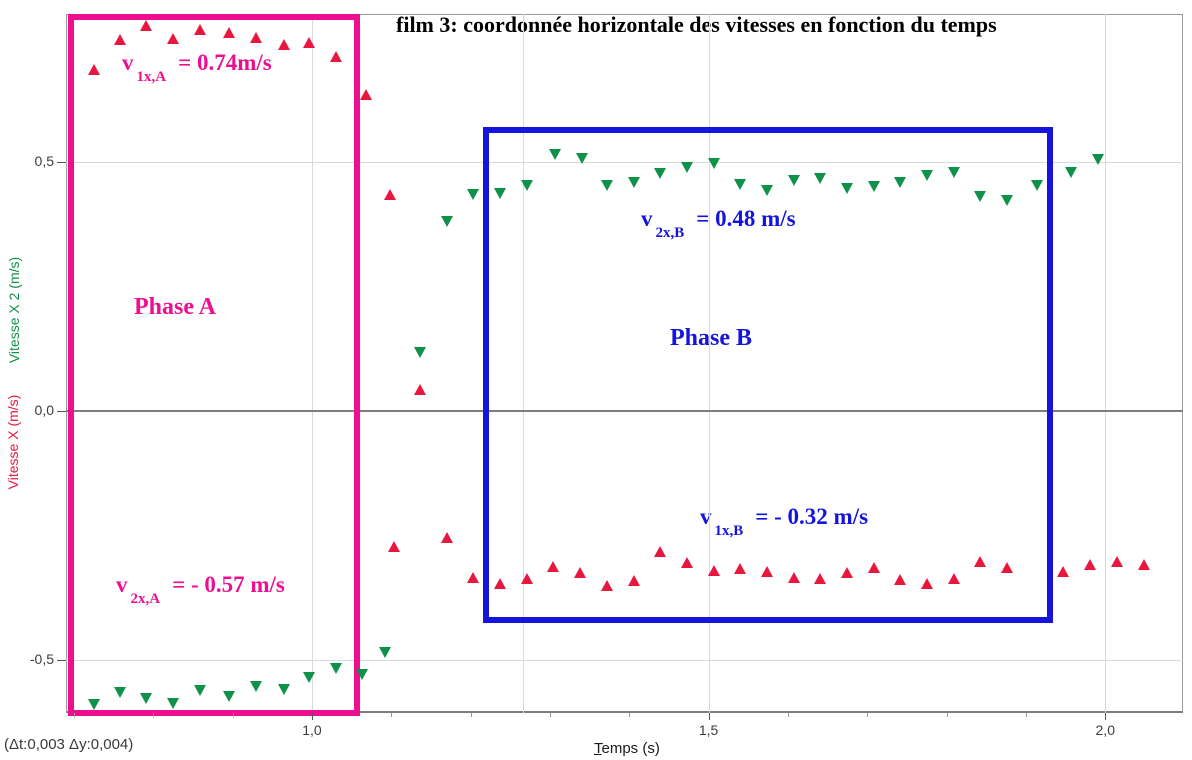 The height and width of the screenshot is (760, 1192). Describe the element at coordinates (145, 599) in the screenshot. I see `annotation-subscript: 2x,A` at that location.